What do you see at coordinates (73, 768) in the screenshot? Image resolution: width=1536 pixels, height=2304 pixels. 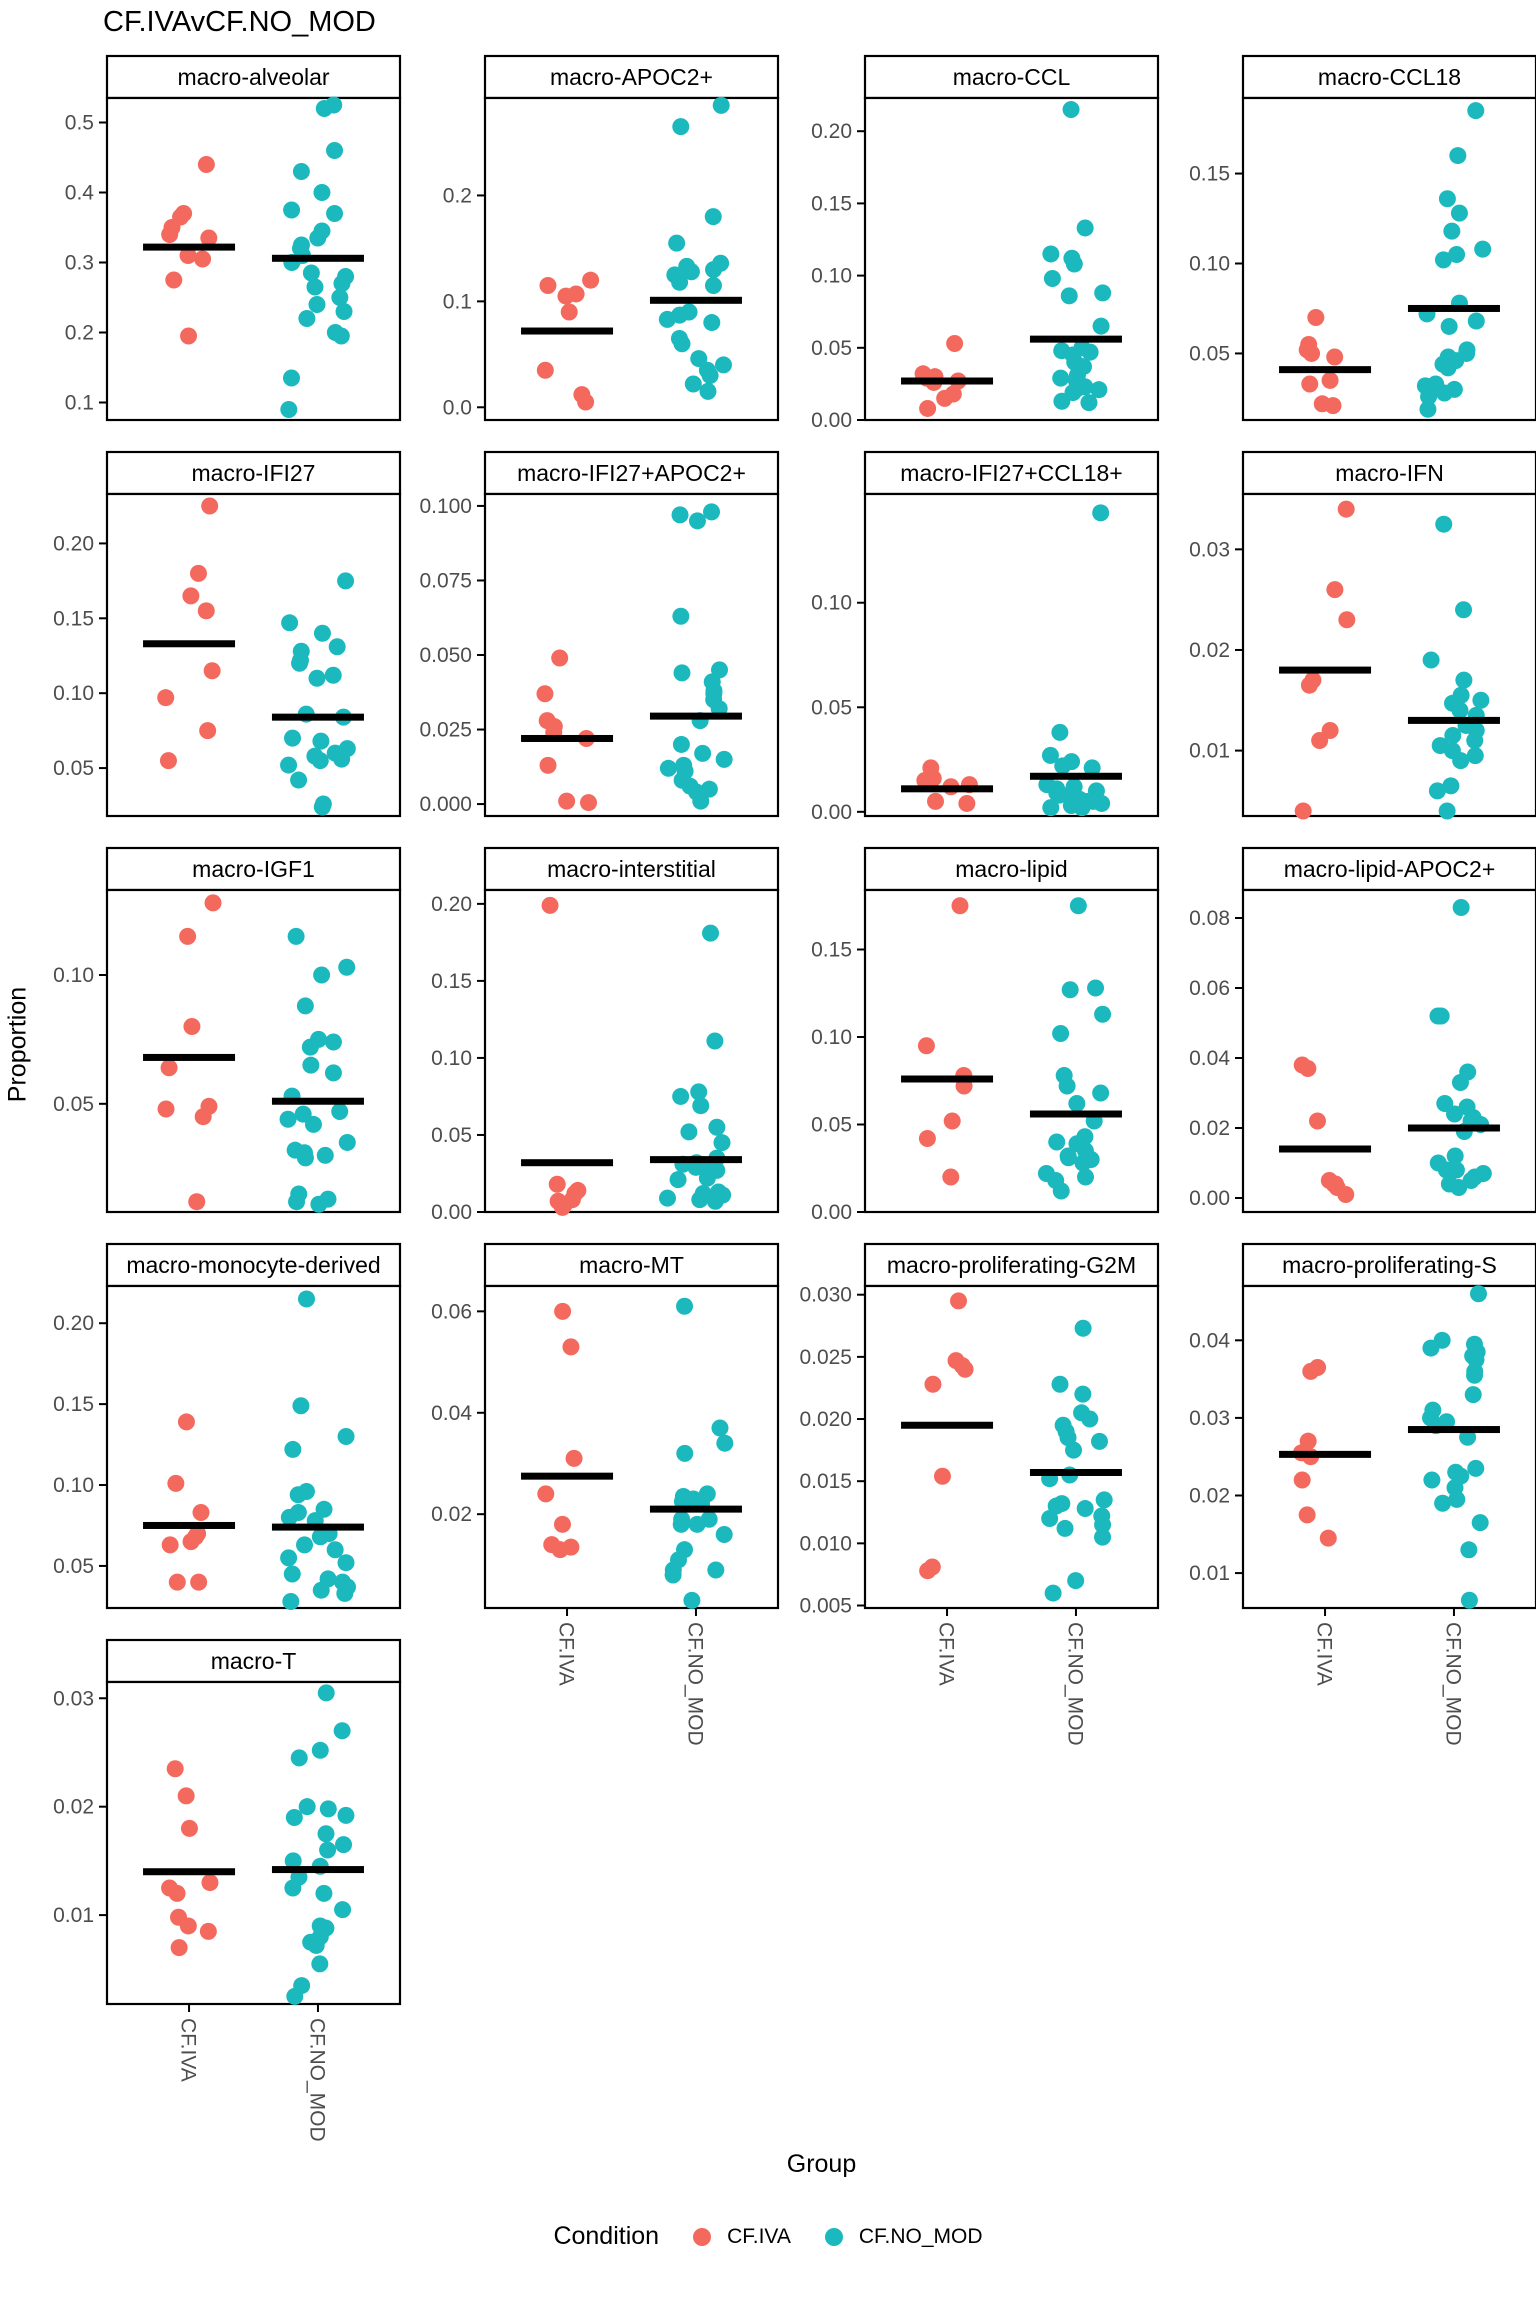 I see `y-tick-label: 0.05` at bounding box center [73, 768].